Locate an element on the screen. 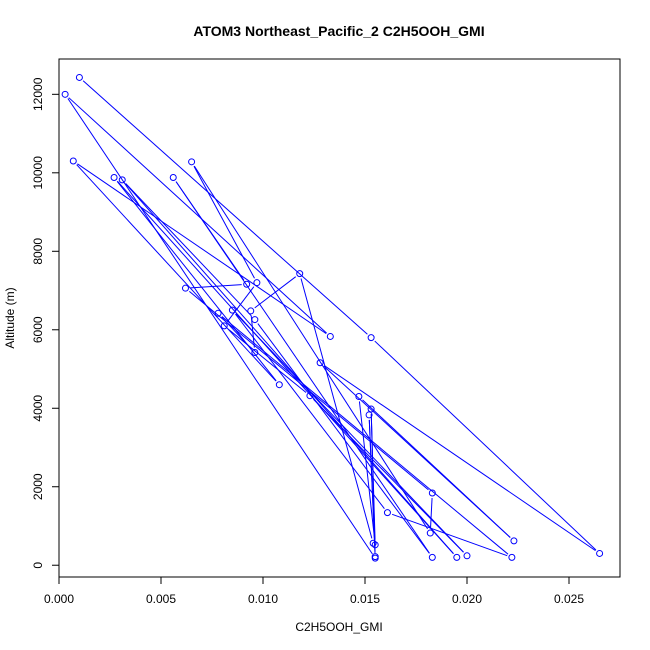  x-tick-label: 0.025 is located at coordinates (569, 599).